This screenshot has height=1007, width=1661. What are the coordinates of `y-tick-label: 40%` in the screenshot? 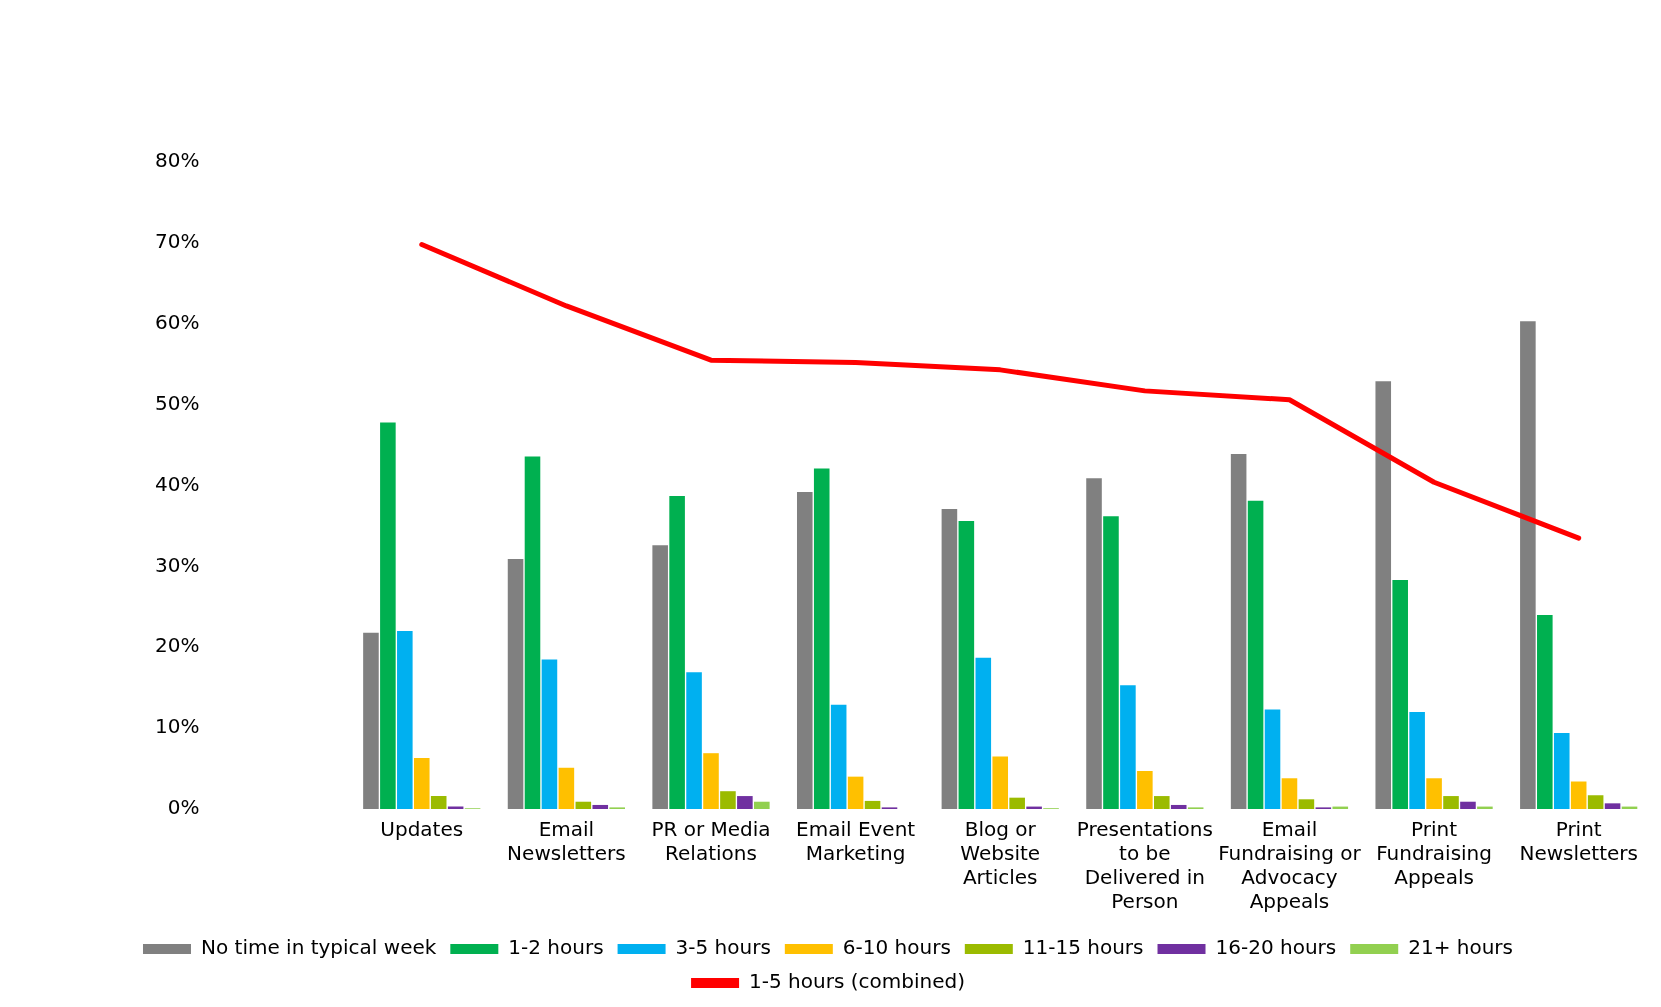 It's located at (177, 483).